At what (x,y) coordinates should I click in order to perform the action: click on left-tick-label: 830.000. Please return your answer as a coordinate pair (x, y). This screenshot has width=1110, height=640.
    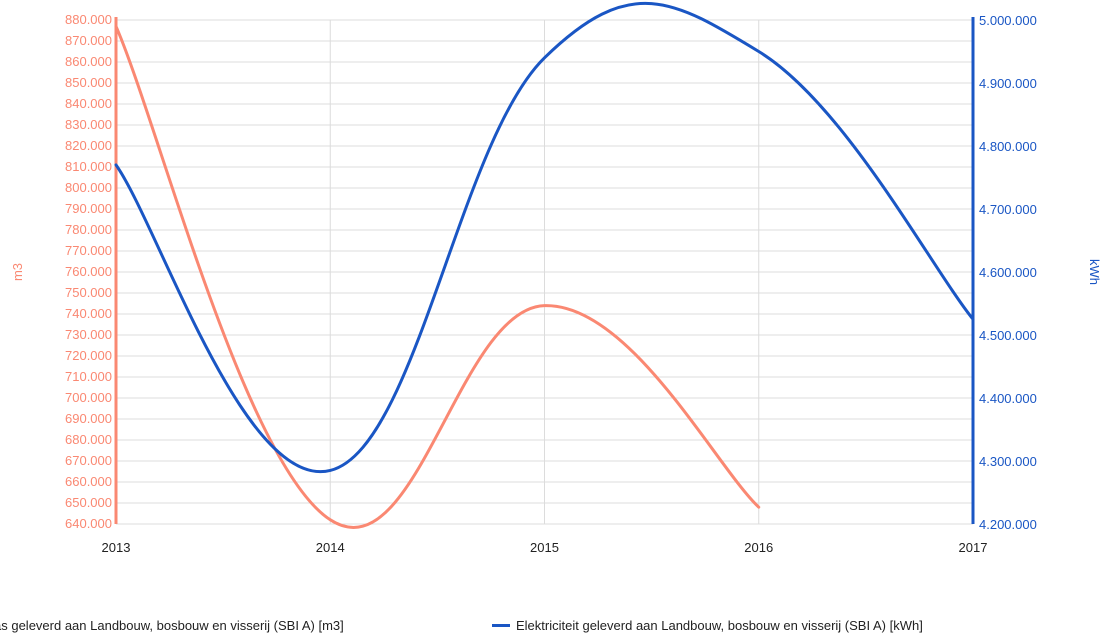
    Looking at the image, I should click on (88, 124).